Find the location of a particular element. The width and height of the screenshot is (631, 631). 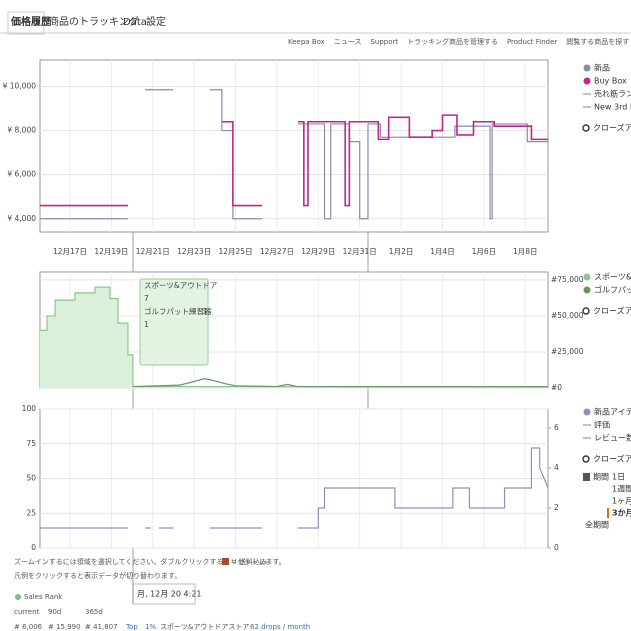

y-tick-label: ¥ 8,000 is located at coordinates (21, 130).